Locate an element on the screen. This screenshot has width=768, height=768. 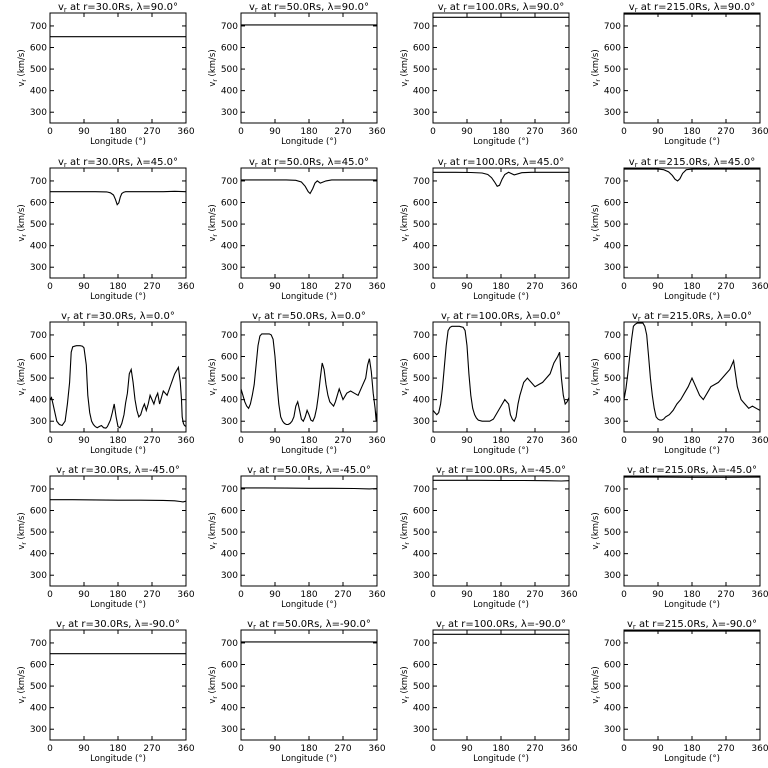
chart-title: vr at r=215.0Rs, λ=45.0° is located at coordinates (692, 163).